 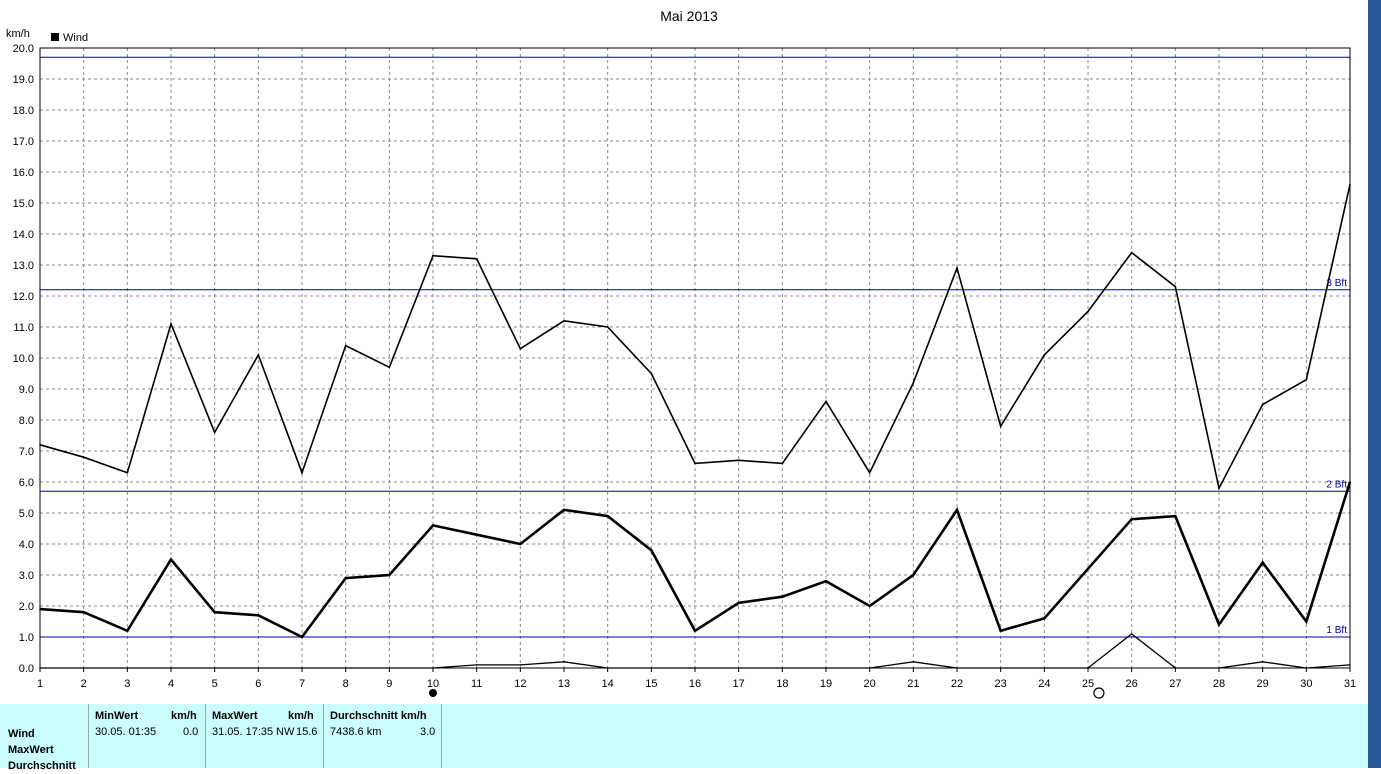 What do you see at coordinates (23, 266) in the screenshot?
I see `y-tick-label: 13.0` at bounding box center [23, 266].